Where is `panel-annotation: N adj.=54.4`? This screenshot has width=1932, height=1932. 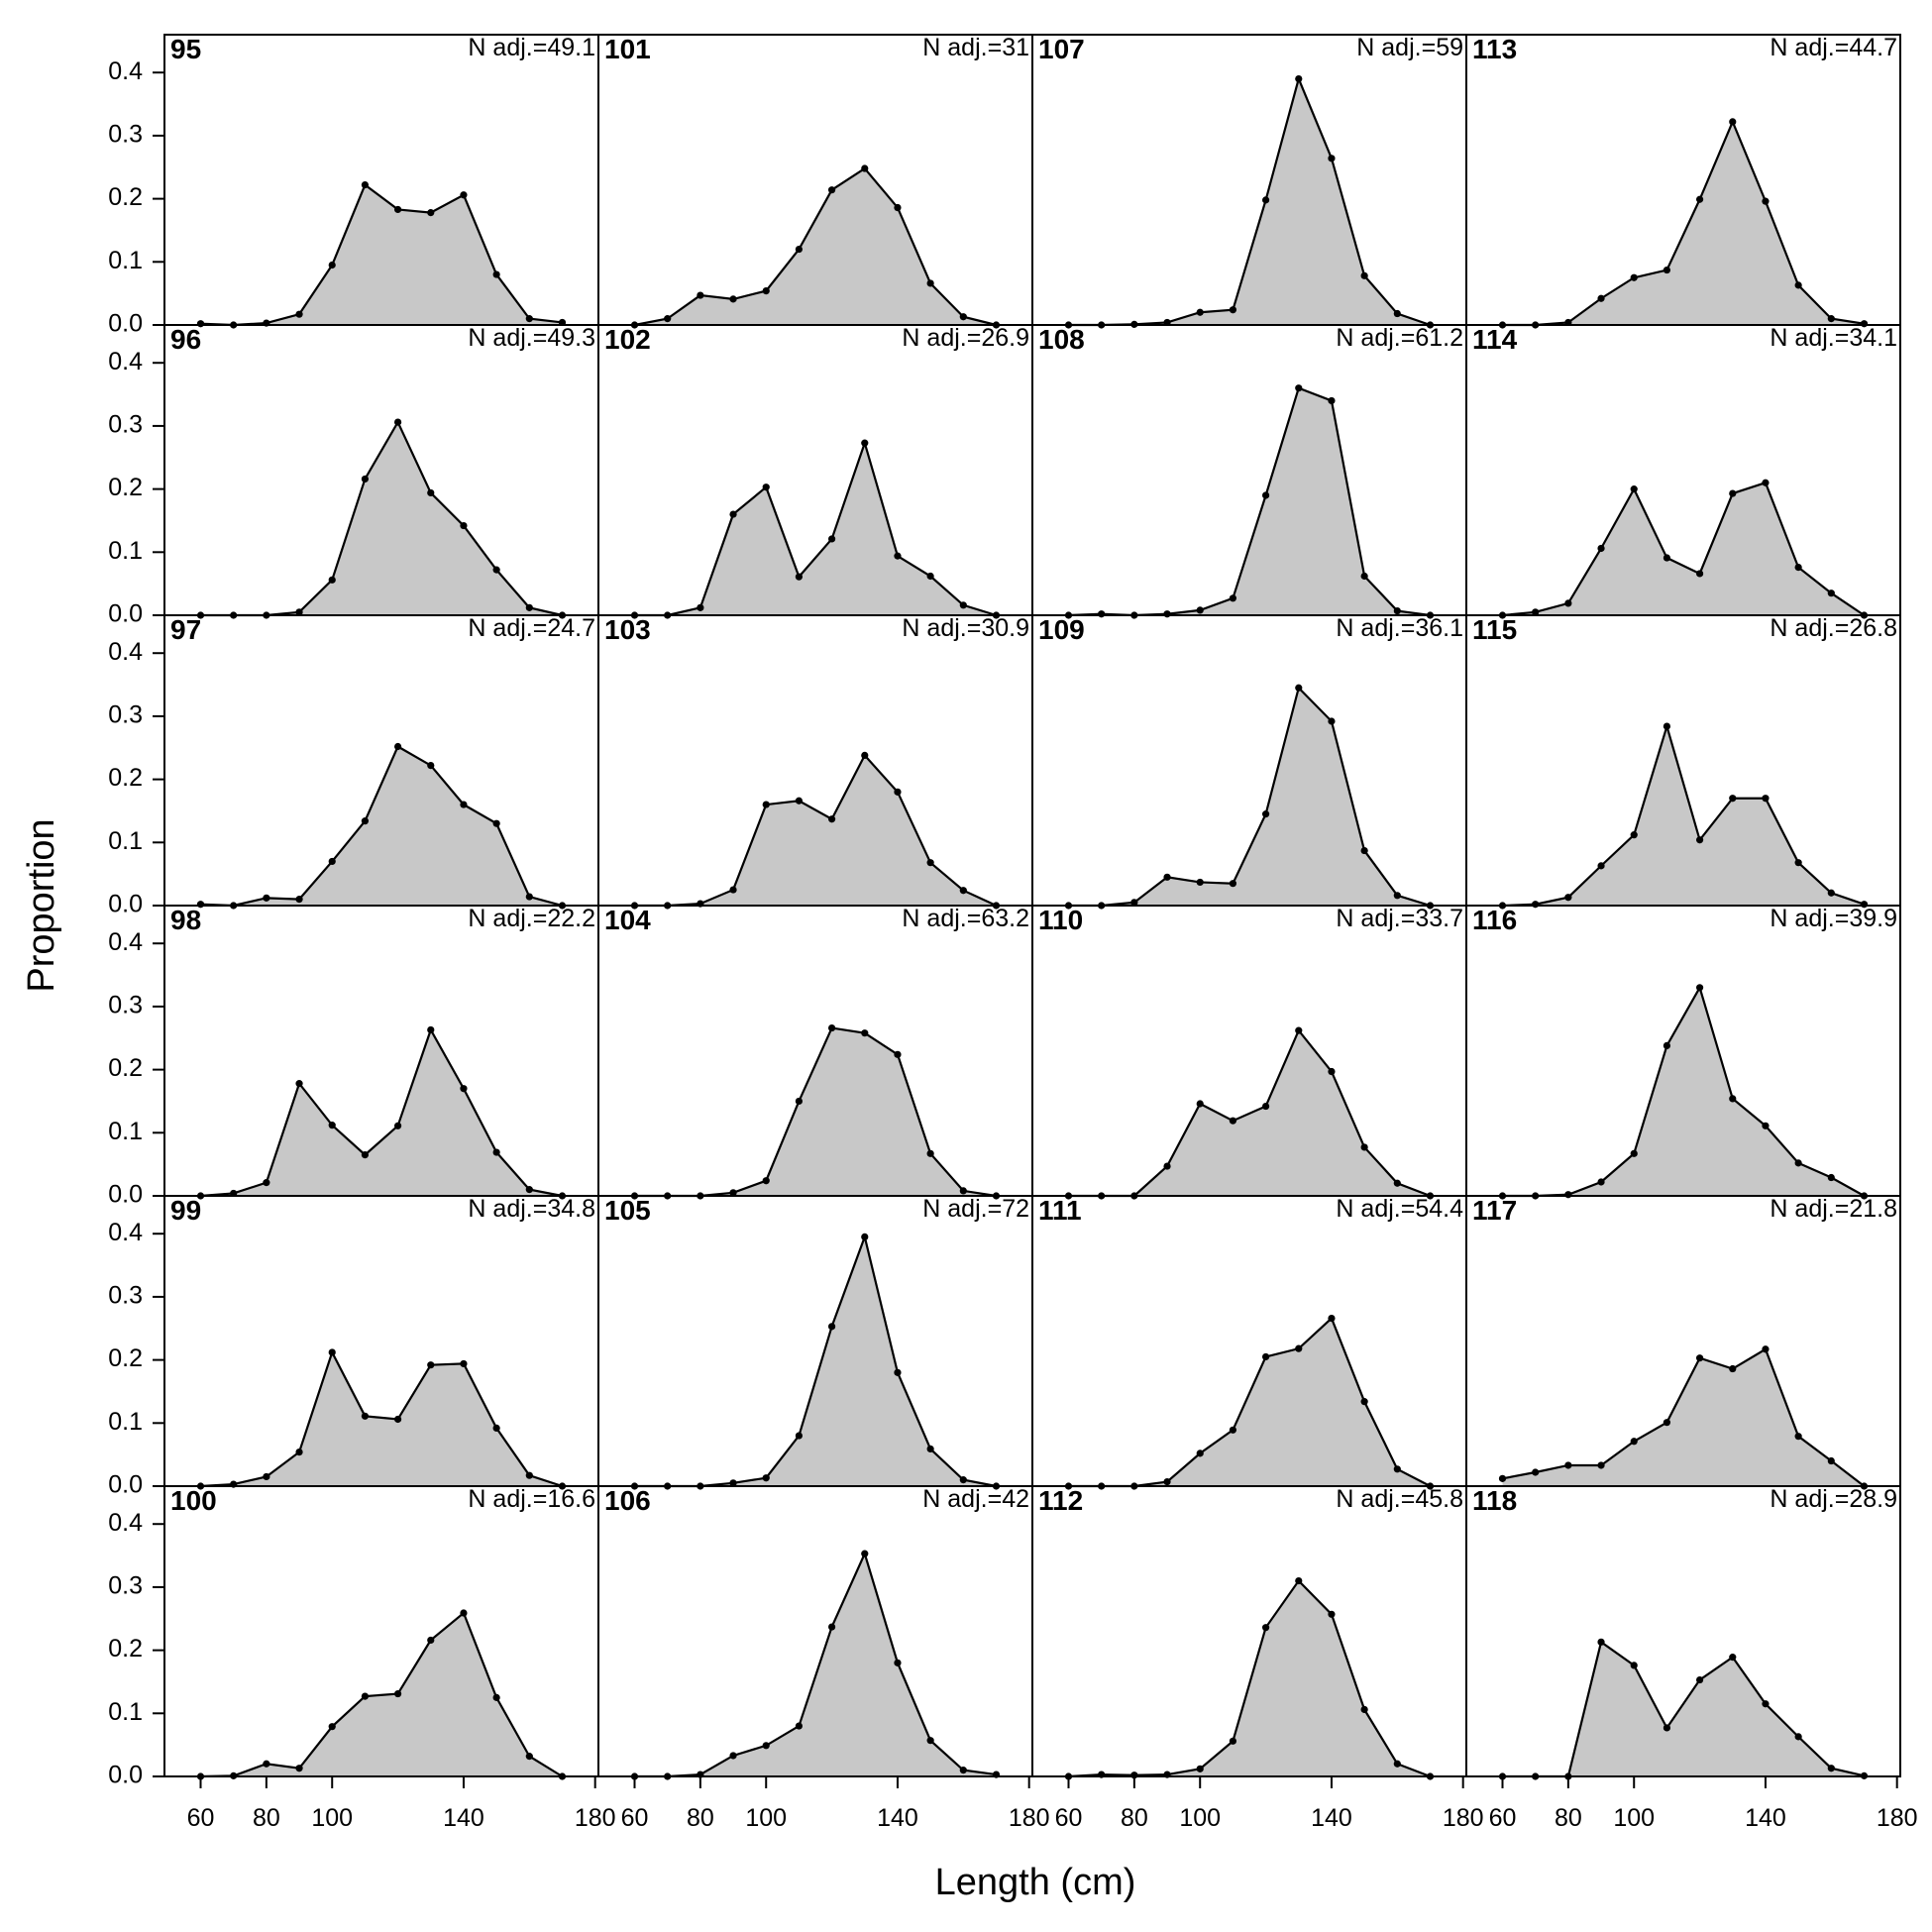 panel-annotation: N adj.=54.4 is located at coordinates (1399, 1209).